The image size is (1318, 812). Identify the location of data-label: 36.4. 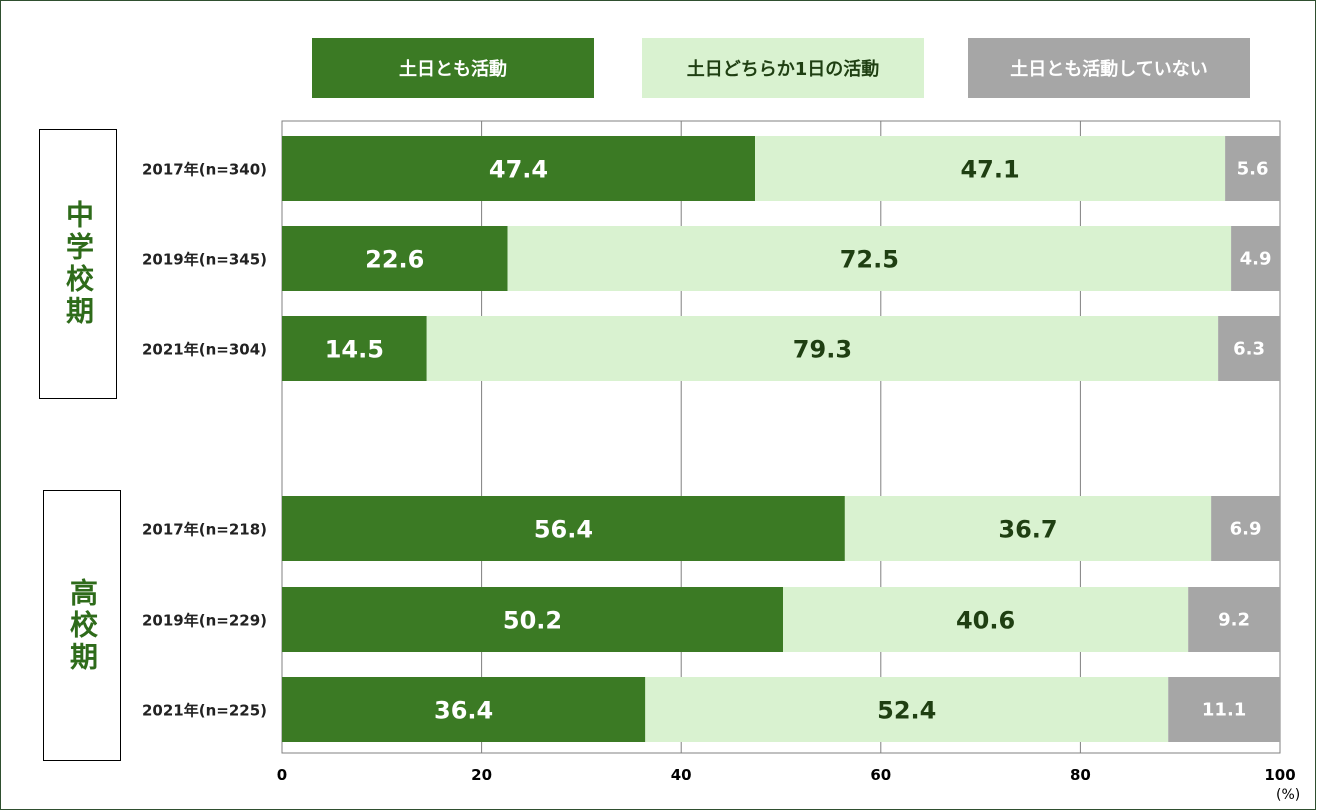
(463, 711).